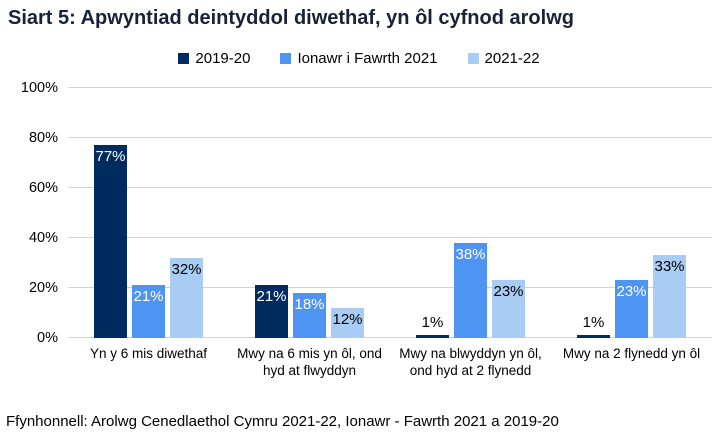  I want to click on legend-label: 2019-20, so click(223, 58).